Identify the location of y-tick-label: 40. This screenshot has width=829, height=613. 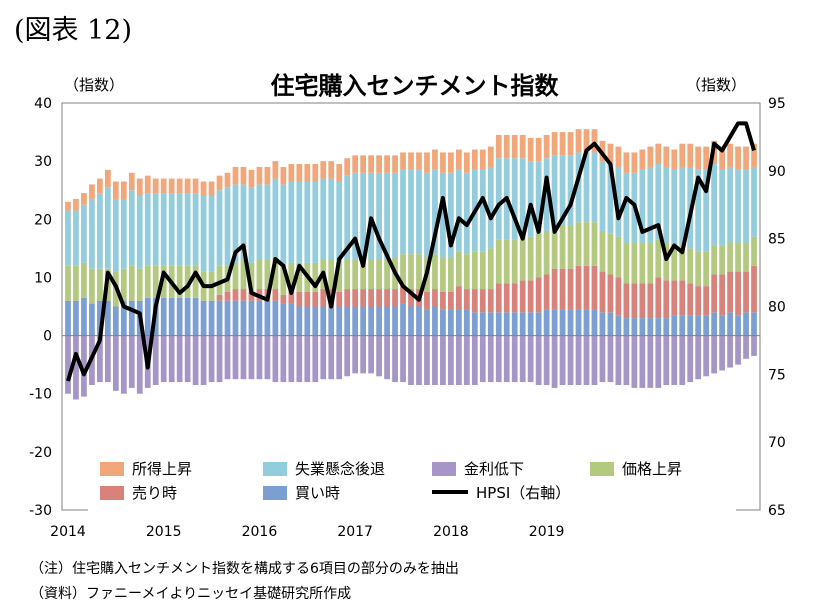
(43, 104).